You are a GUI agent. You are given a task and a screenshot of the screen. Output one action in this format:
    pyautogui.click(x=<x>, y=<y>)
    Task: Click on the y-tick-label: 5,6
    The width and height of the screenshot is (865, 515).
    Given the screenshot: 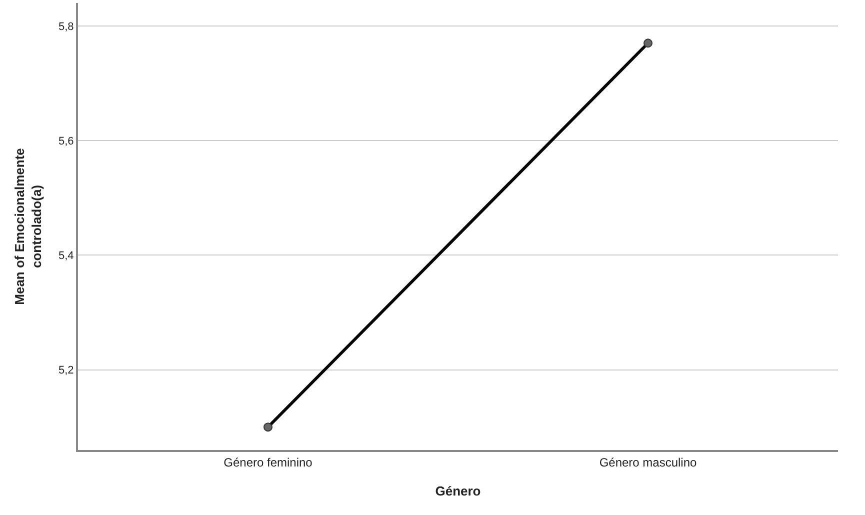 What is the action you would take?
    pyautogui.click(x=66, y=141)
    